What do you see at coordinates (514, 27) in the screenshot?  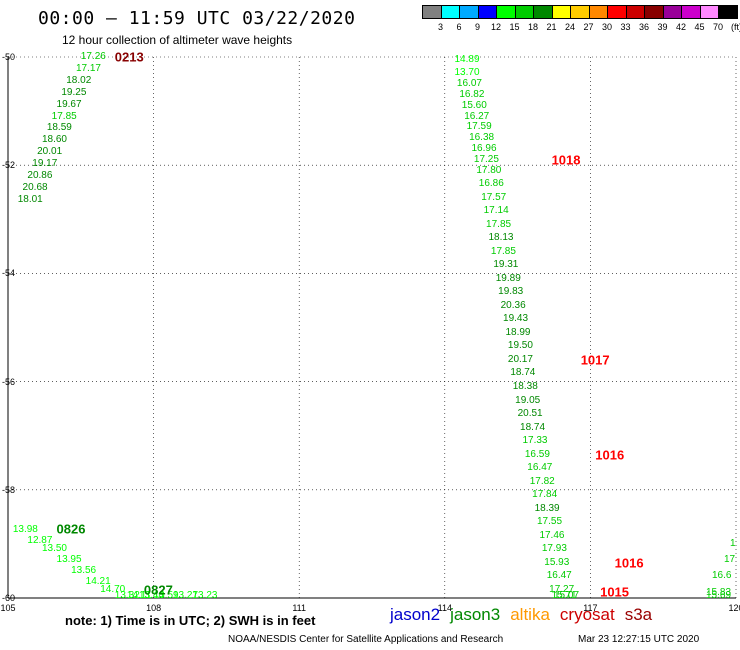 I see `scale-label: 15` at bounding box center [514, 27].